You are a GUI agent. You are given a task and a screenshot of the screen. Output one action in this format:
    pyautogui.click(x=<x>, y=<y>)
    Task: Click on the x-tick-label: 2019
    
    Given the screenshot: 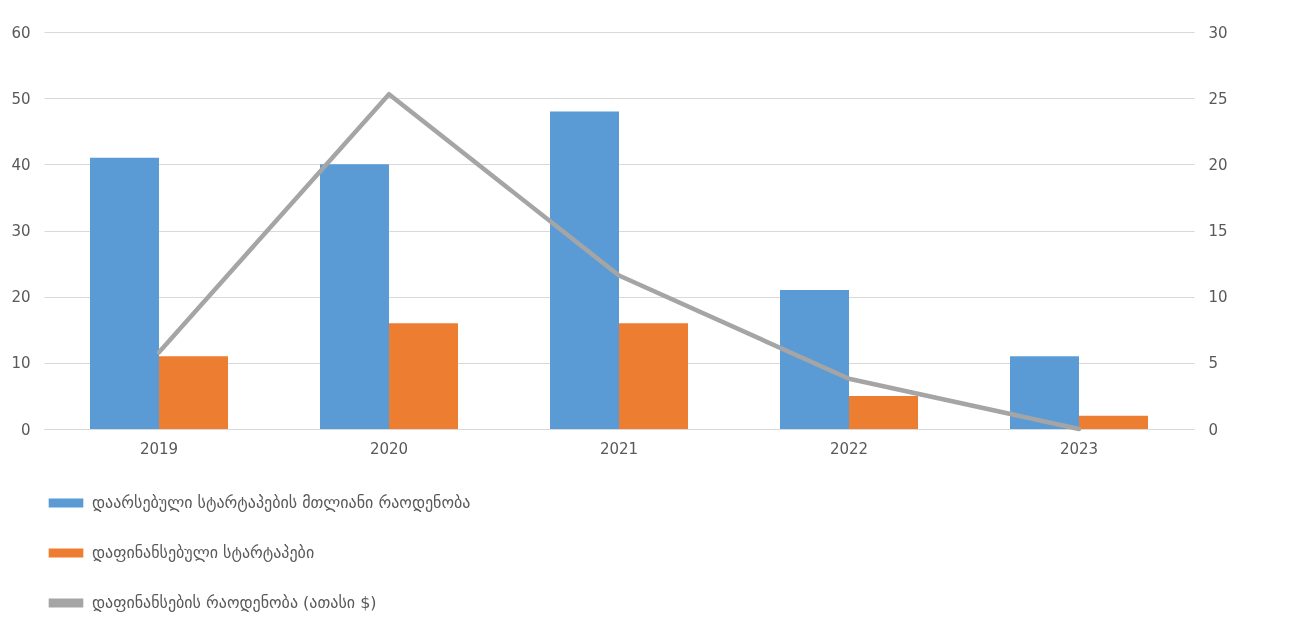 What is the action you would take?
    pyautogui.click(x=159, y=448)
    